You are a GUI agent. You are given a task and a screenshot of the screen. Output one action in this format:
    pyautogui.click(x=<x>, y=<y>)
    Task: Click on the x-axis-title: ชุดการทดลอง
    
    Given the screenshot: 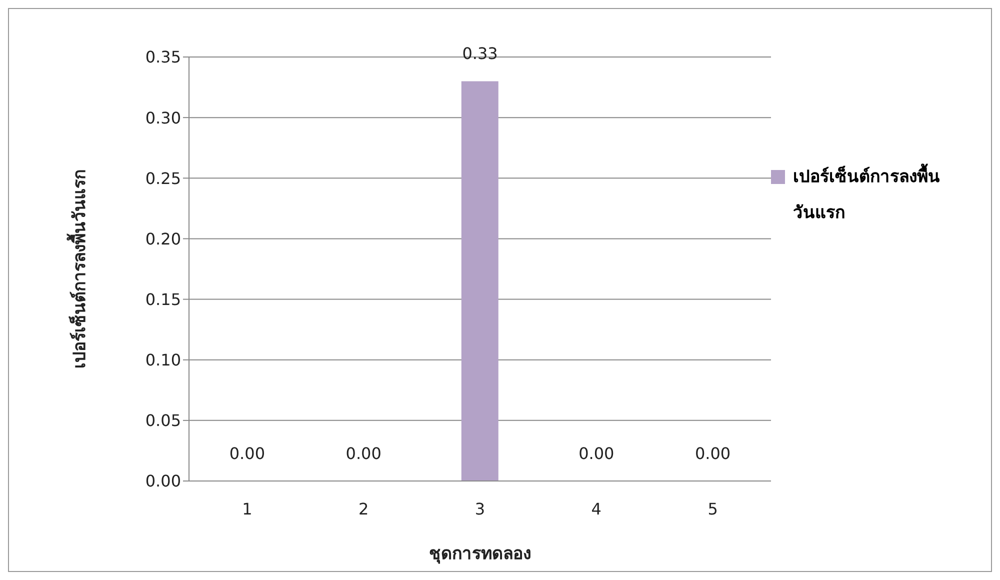 What is the action you would take?
    pyautogui.click(x=480, y=554)
    